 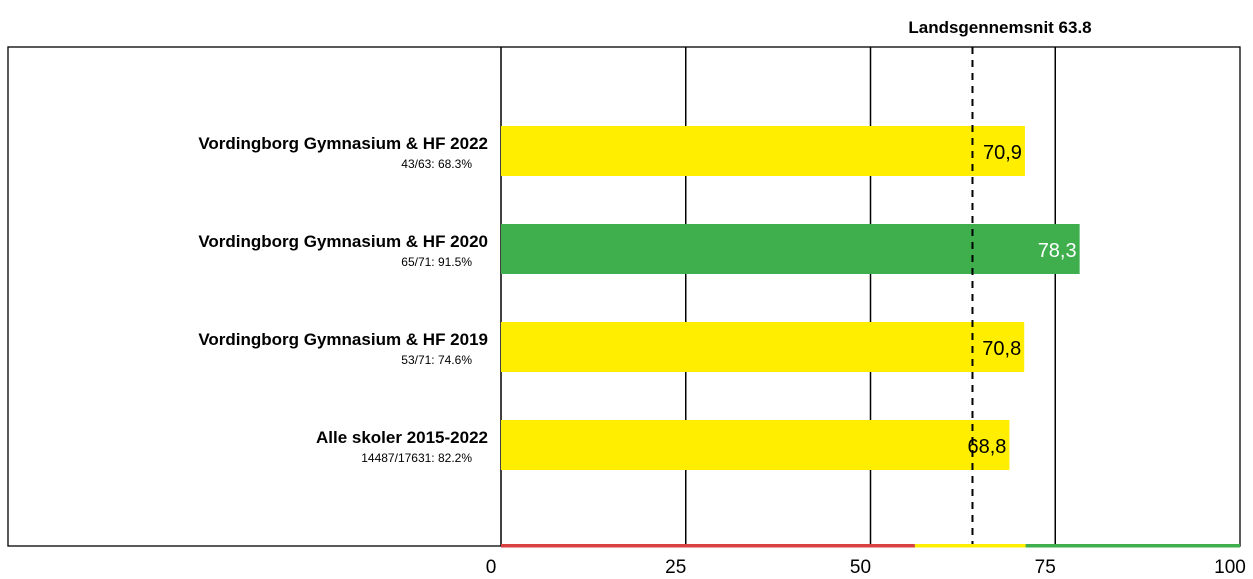 I want to click on bar-value-label: 70,8, so click(x=1001, y=349).